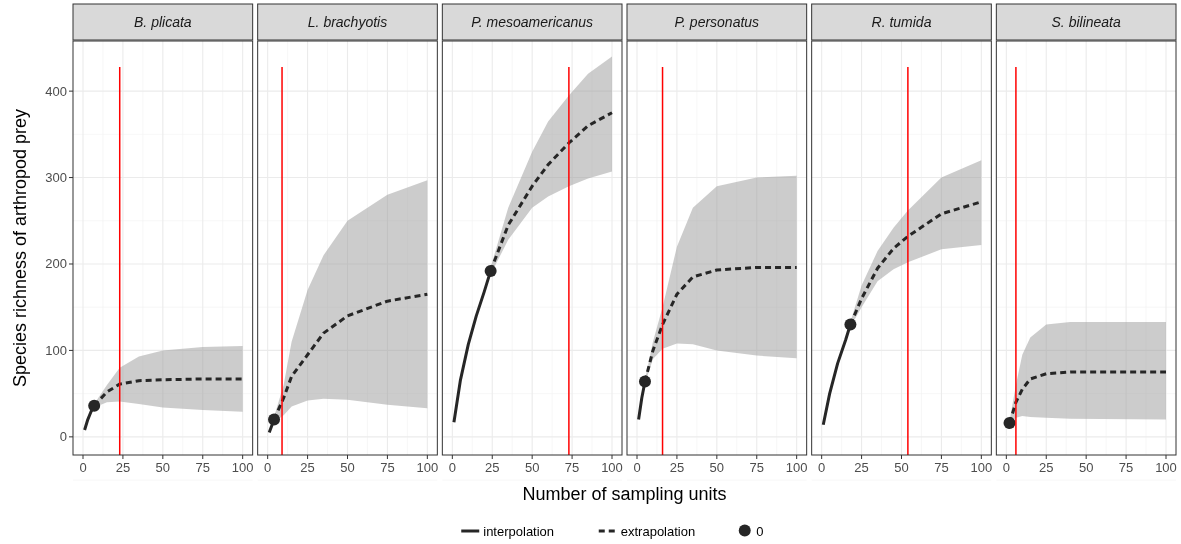  I want to click on chart-title: S. bilineata, so click(1086, 22).